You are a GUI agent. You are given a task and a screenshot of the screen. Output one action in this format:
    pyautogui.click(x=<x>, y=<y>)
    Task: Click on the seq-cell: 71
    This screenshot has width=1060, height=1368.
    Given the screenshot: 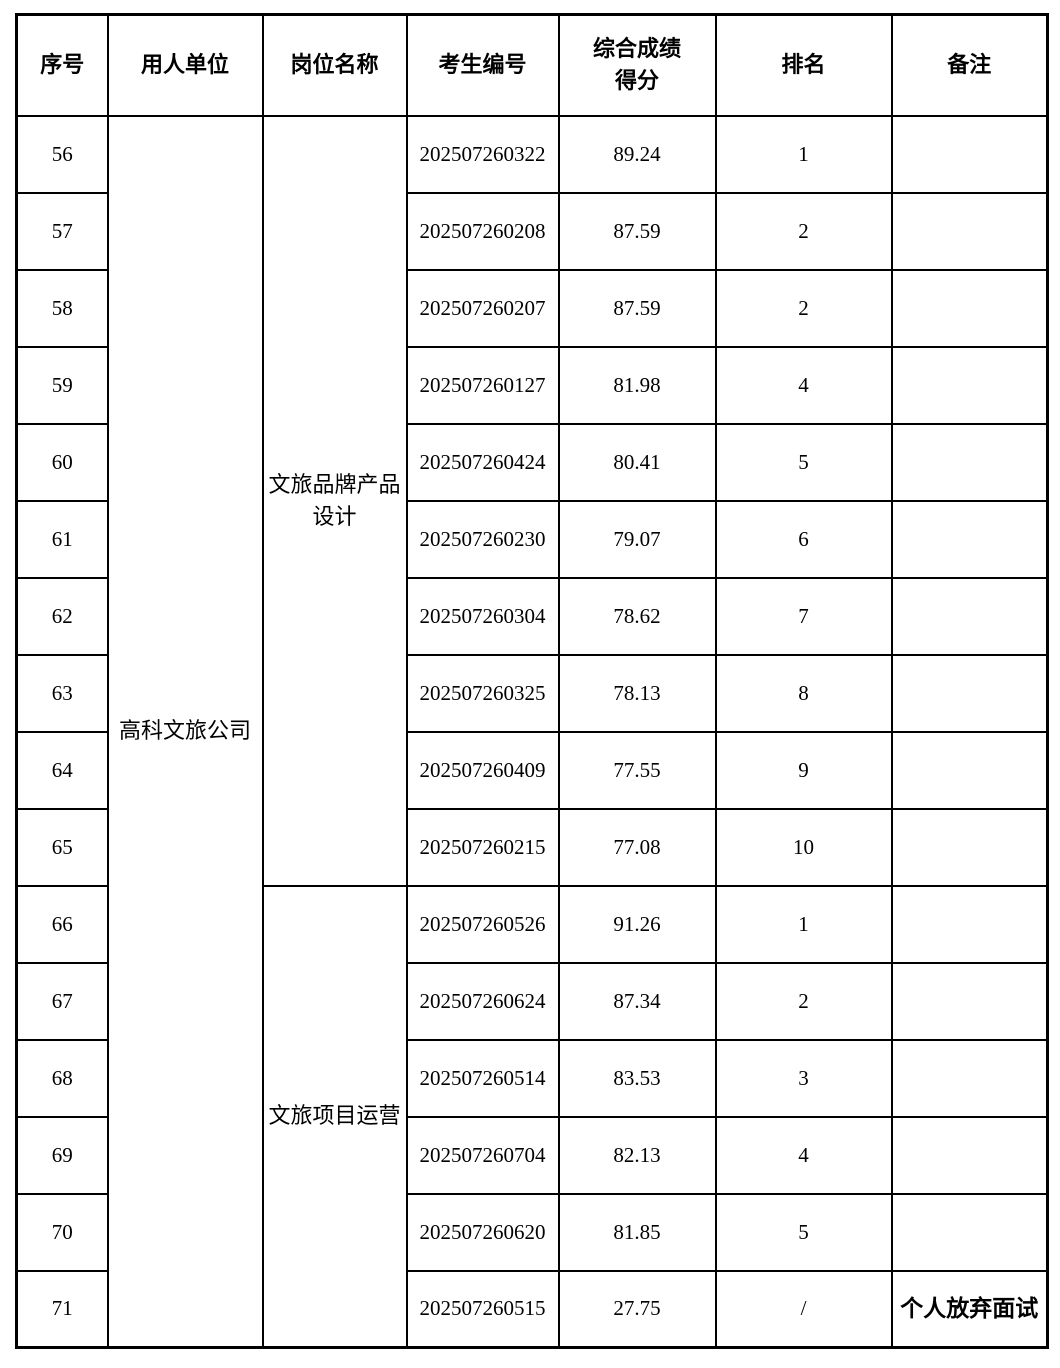 What is the action you would take?
    pyautogui.click(x=62, y=1309)
    